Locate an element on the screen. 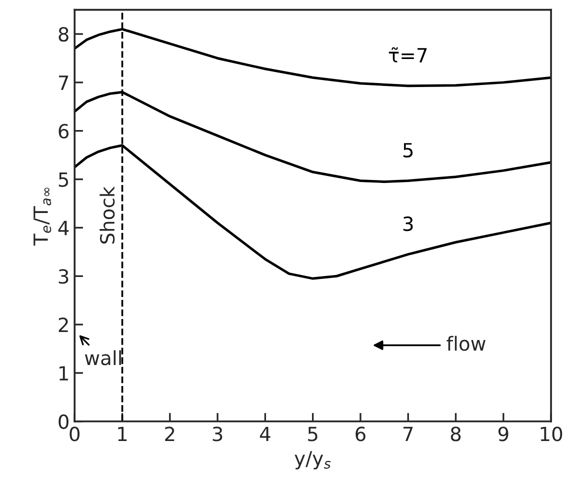 The image size is (574, 490). x-tick-label: 2 is located at coordinates (169, 434).